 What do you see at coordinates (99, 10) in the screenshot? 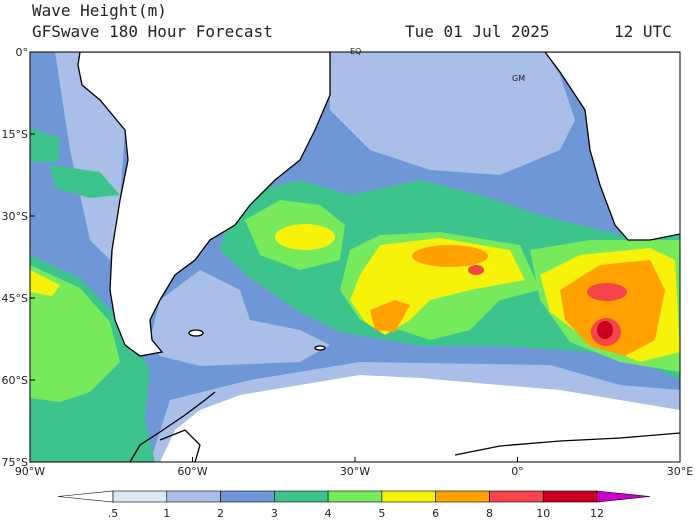
I see `title: Wave Height(m)` at bounding box center [99, 10].